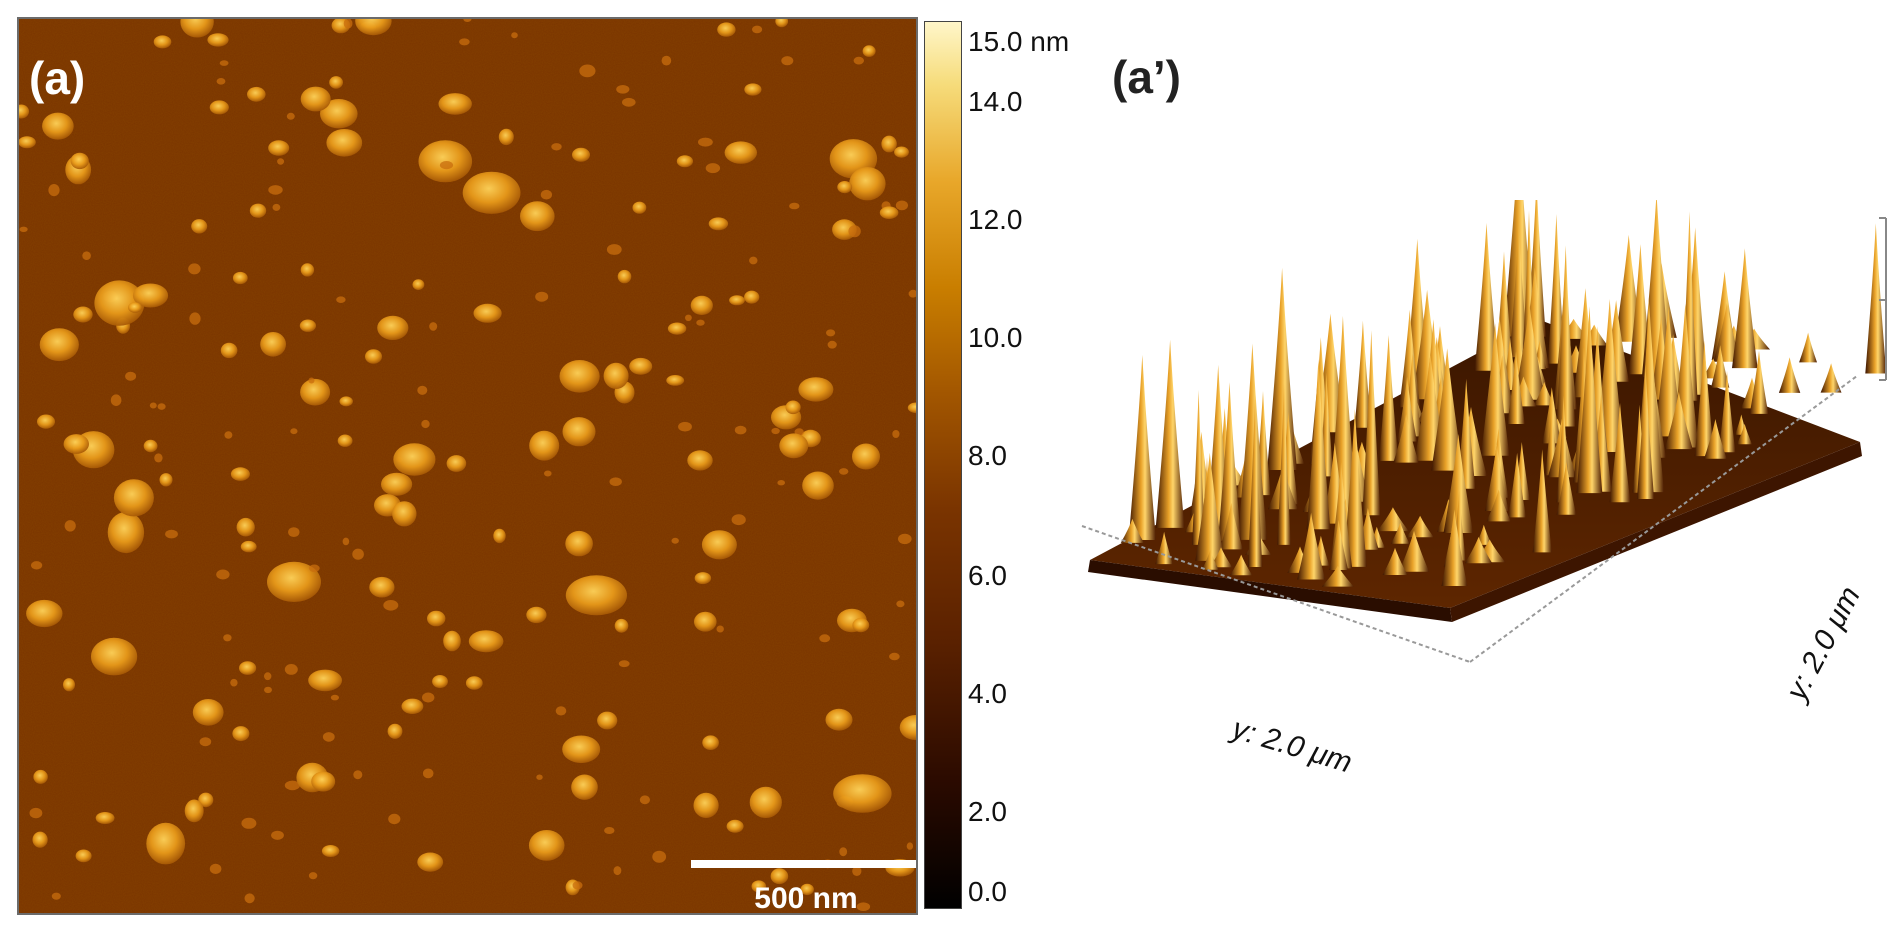 This screenshot has height=925, width=1893. What do you see at coordinates (995, 337) in the screenshot?
I see `colorbar-tick-3: 10.0` at bounding box center [995, 337].